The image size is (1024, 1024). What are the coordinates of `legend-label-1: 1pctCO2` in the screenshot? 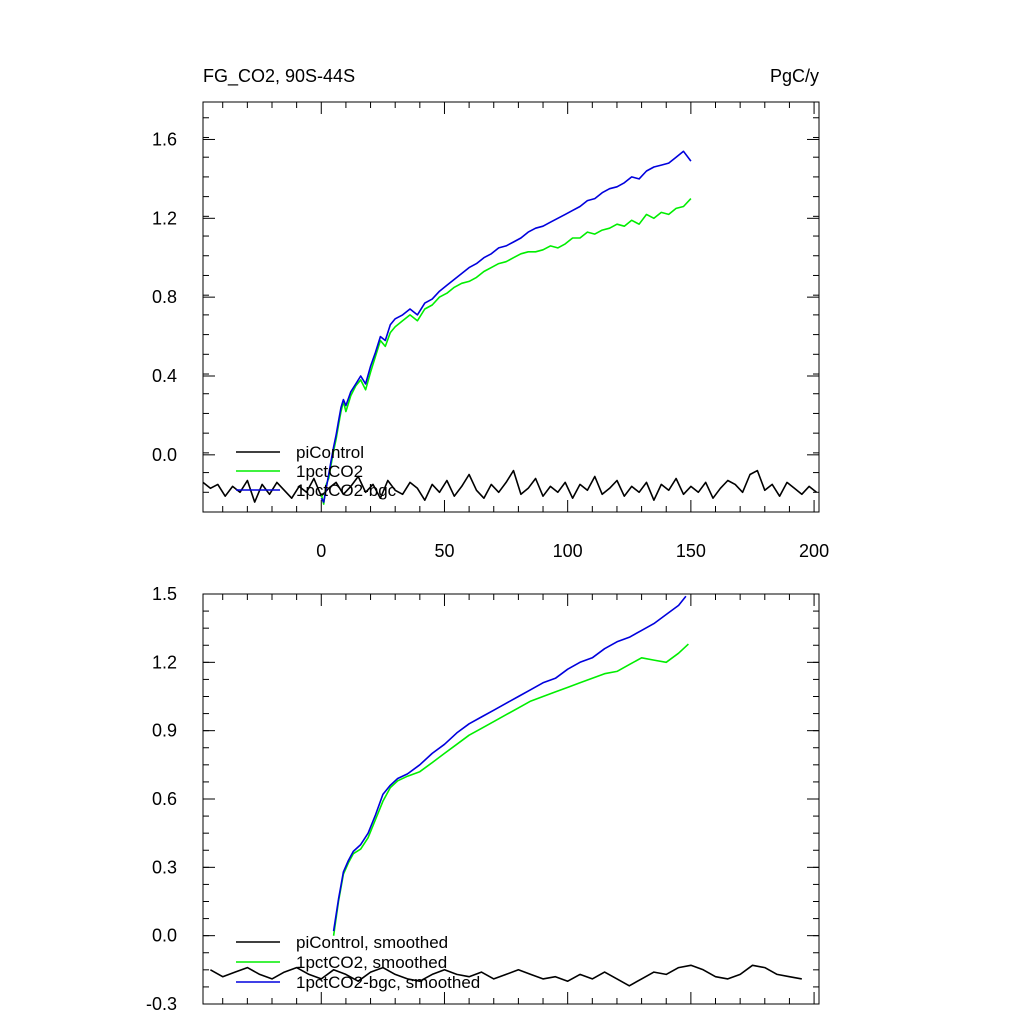 It's located at (329, 471).